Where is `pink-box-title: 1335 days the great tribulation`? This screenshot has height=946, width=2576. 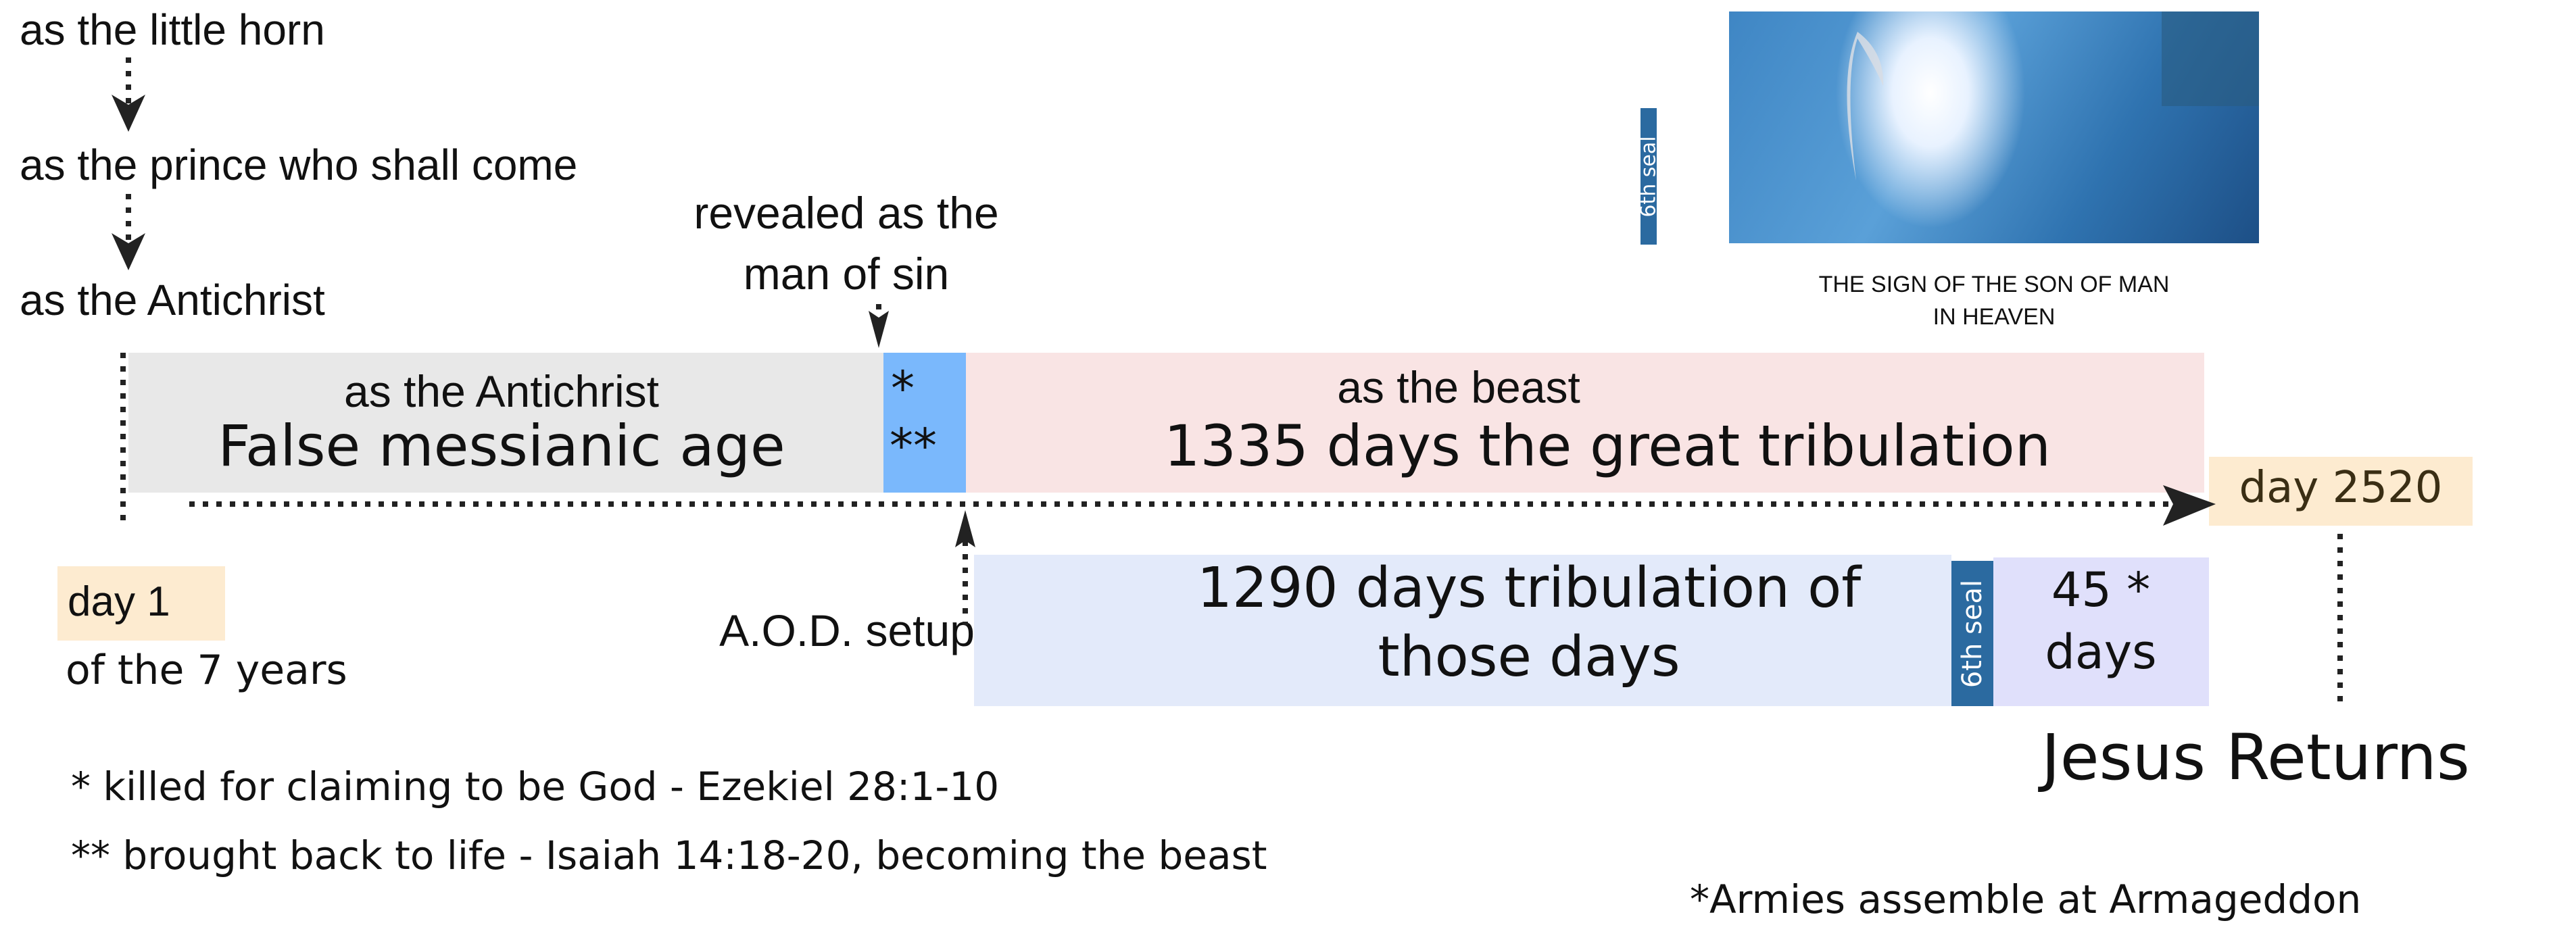
pink-box-title: 1335 days the great tribulation is located at coordinates (1607, 446).